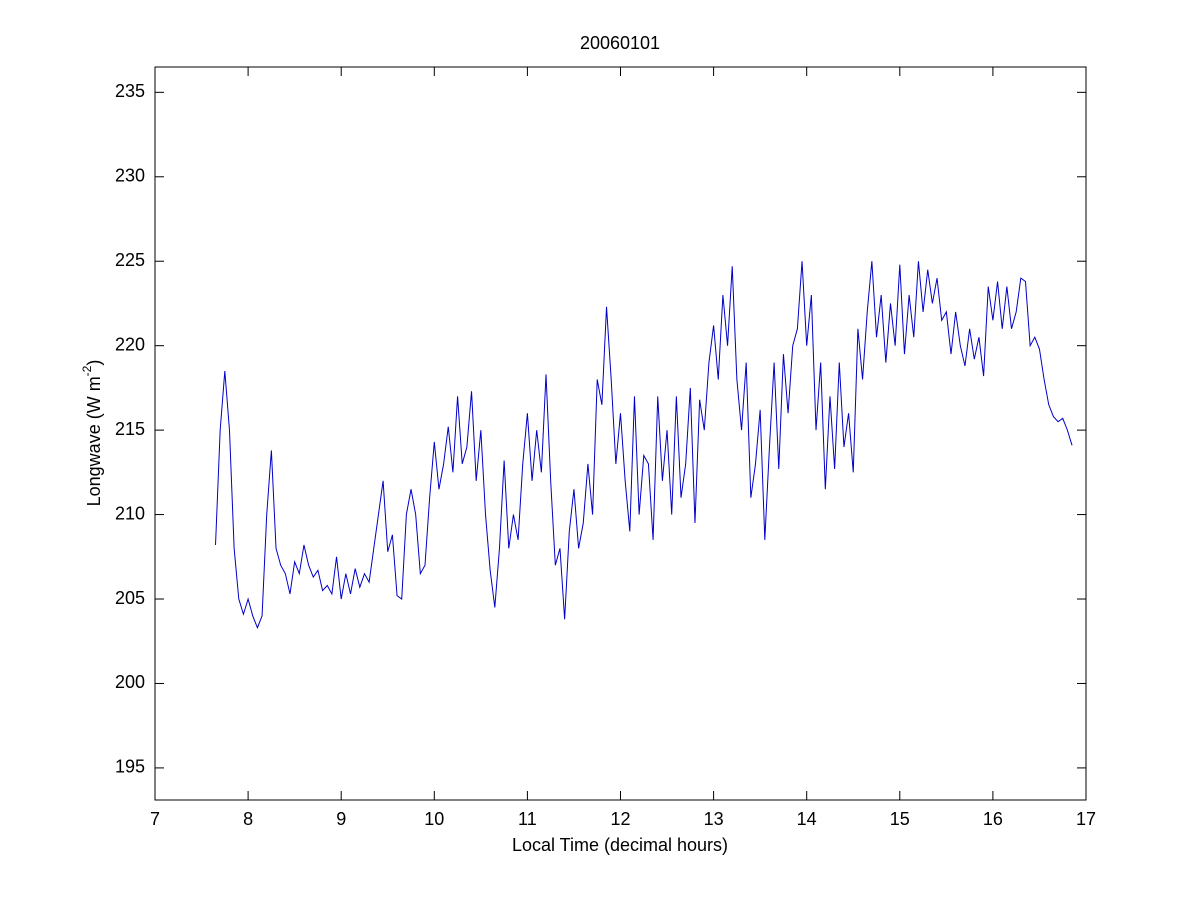 Image resolution: width=1200 pixels, height=905 pixels. What do you see at coordinates (620, 43) in the screenshot?
I see `chart-title: 20060101` at bounding box center [620, 43].